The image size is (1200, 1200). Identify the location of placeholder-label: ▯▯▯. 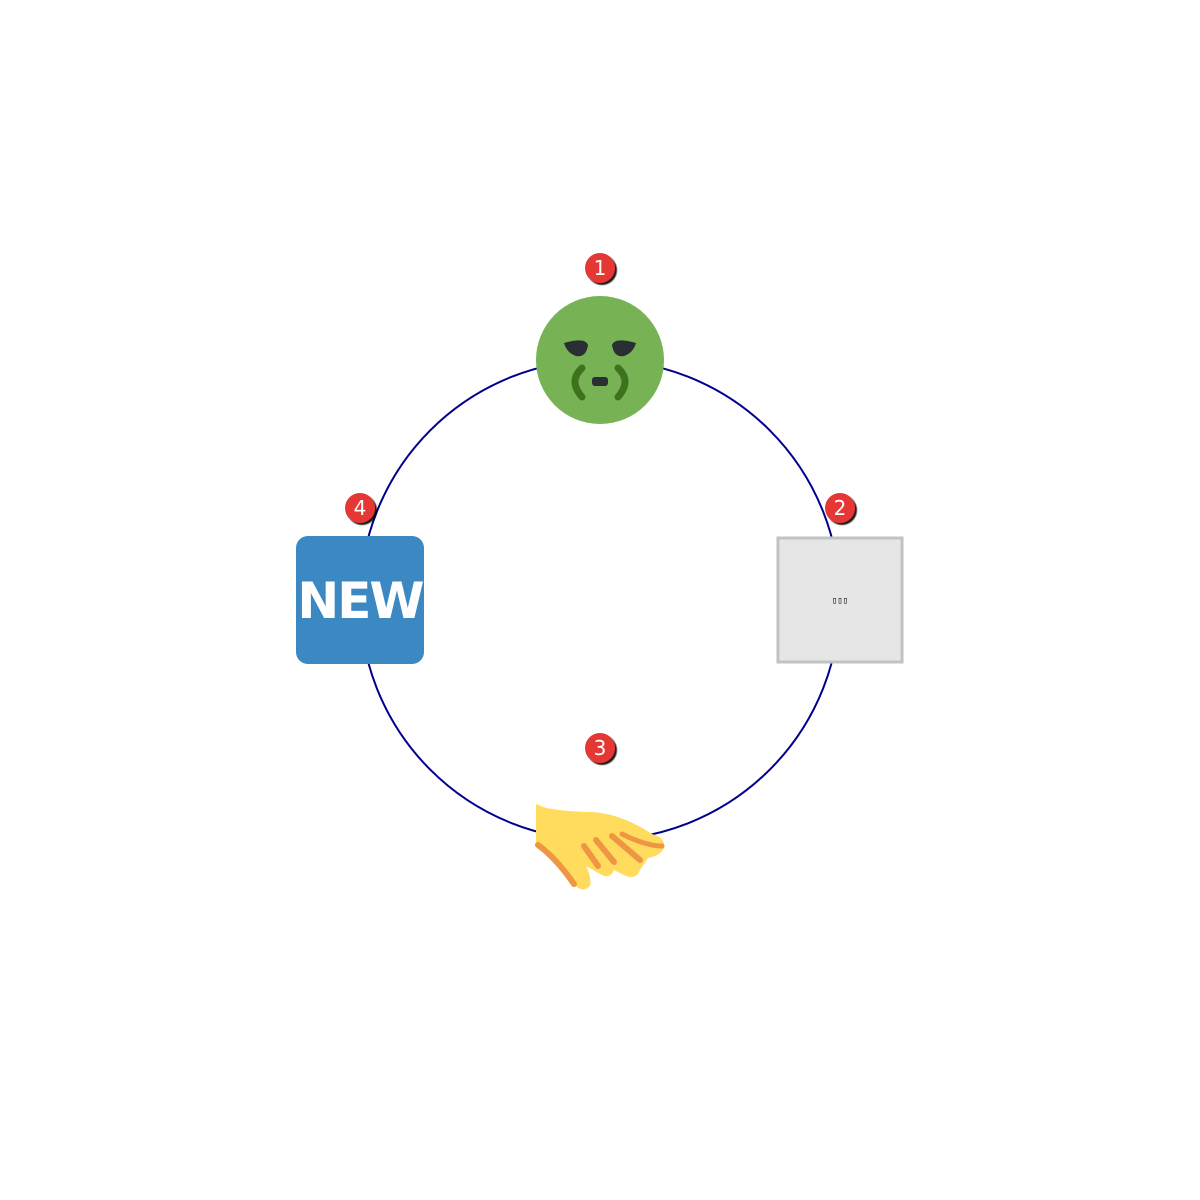
(840, 601).